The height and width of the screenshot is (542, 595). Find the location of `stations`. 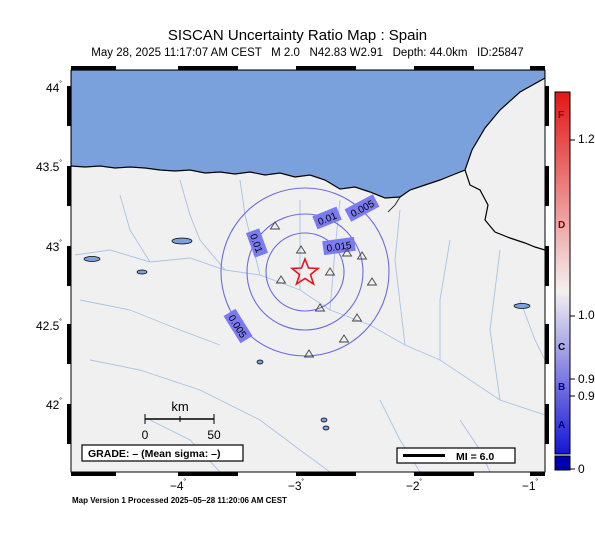

stations is located at coordinates (323, 289).